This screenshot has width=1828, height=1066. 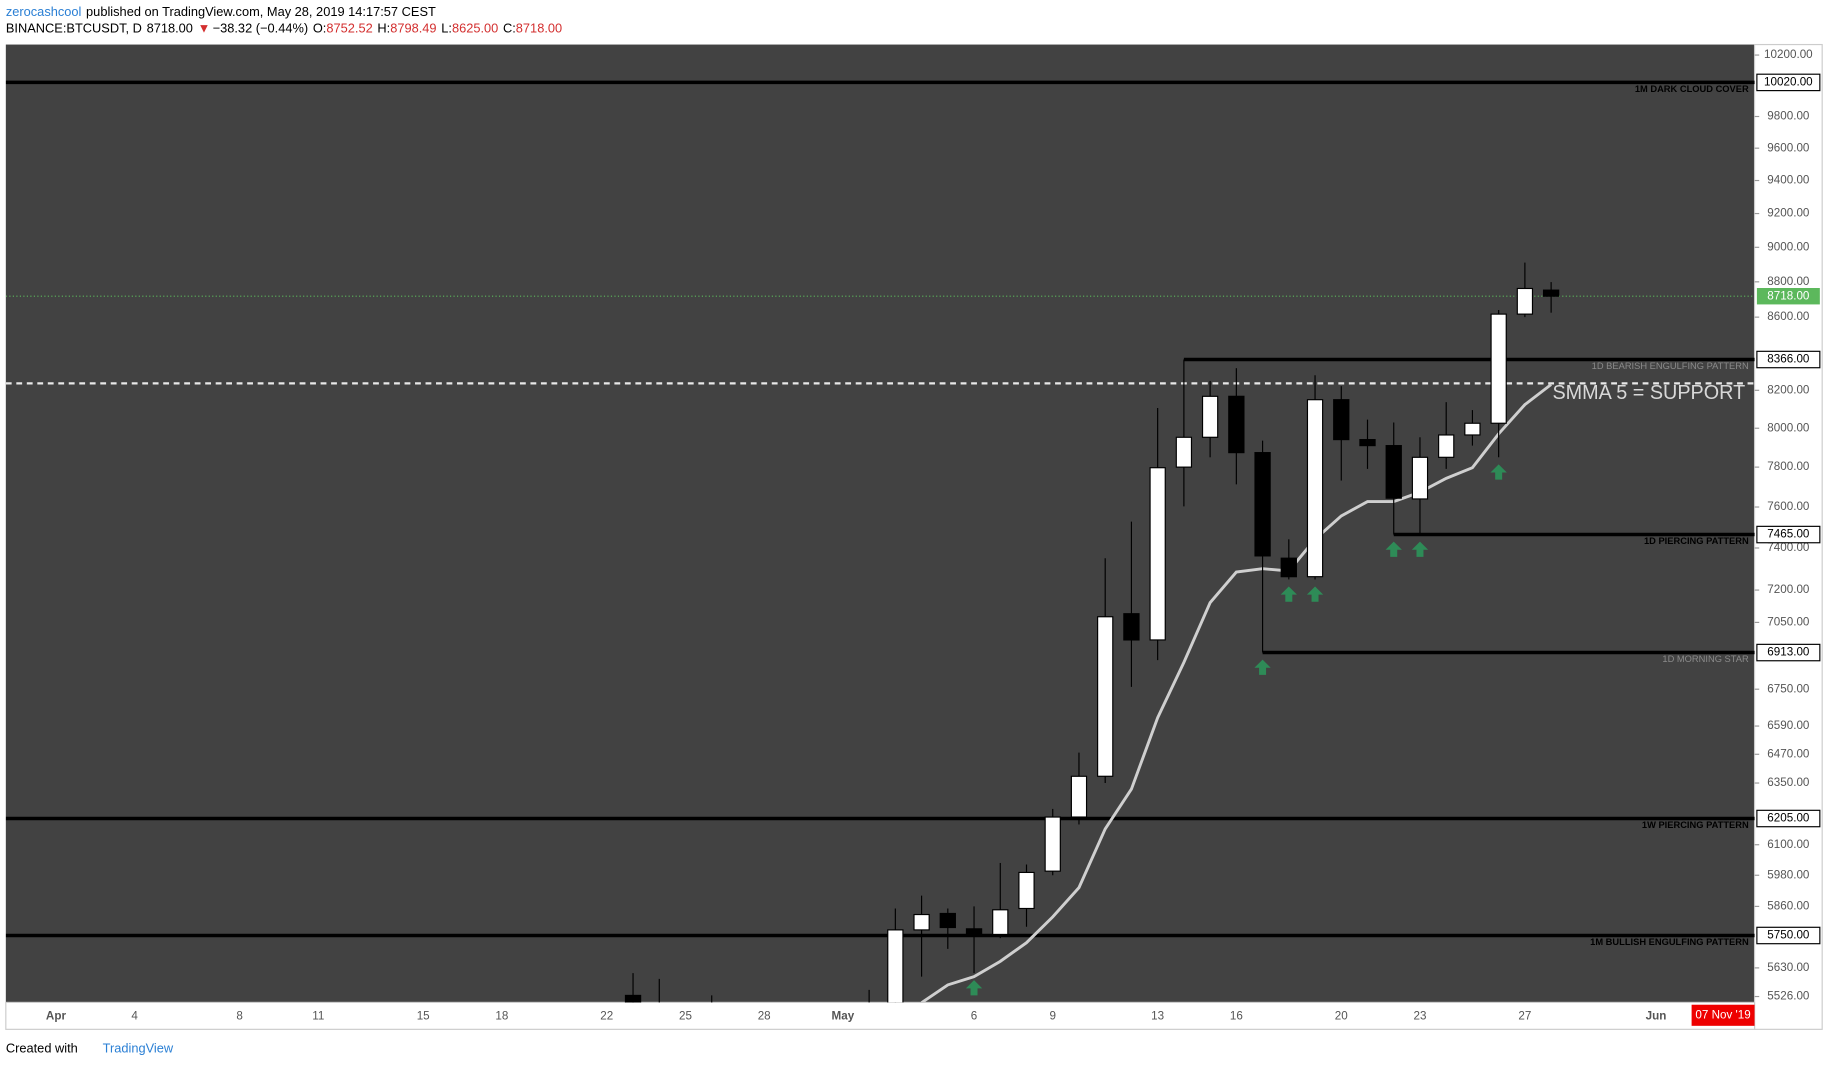 I want to click on date-label: 07 Nov '19, so click(x=1722, y=1014).